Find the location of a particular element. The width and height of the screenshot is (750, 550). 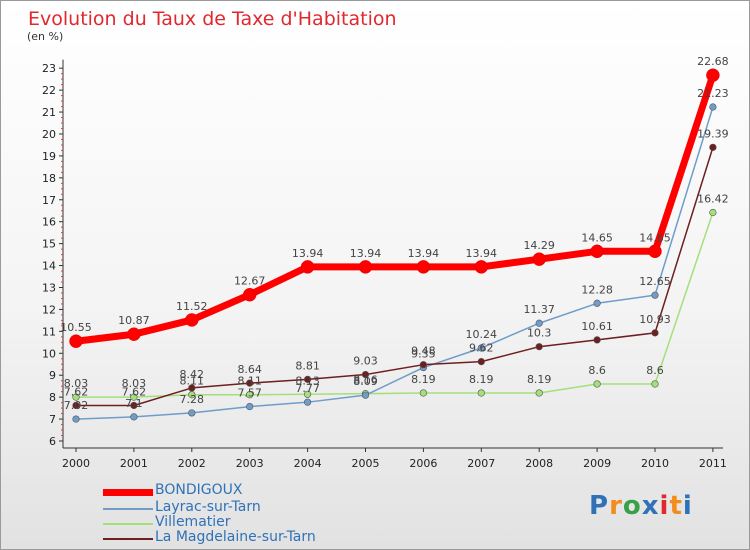

y-tick-label: 18 is located at coordinates (49, 178).